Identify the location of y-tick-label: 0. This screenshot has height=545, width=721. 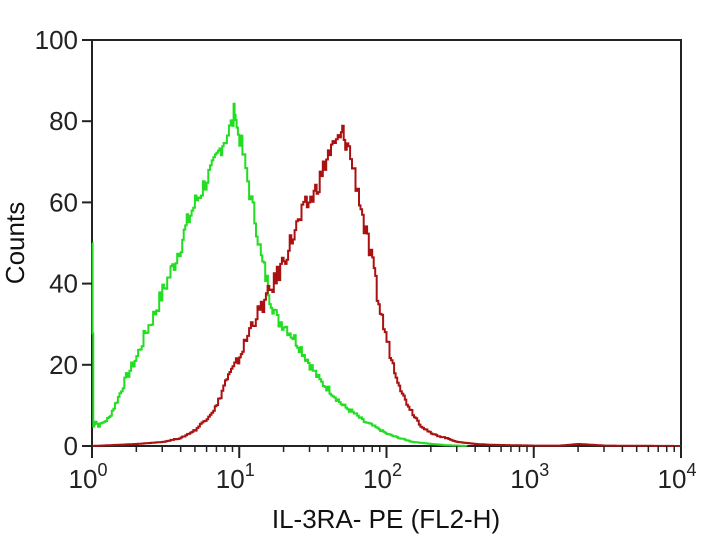
(71, 446).